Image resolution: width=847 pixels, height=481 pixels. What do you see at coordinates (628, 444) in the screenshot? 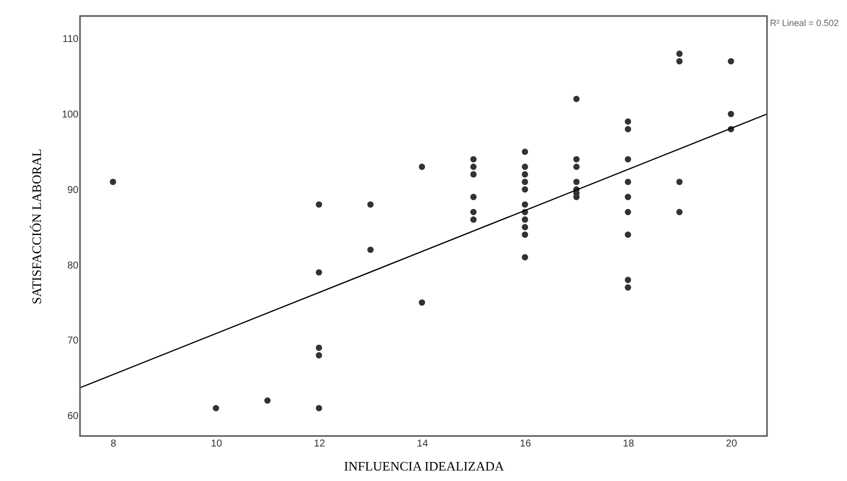
I see `x-tick-label: 18` at bounding box center [628, 444].